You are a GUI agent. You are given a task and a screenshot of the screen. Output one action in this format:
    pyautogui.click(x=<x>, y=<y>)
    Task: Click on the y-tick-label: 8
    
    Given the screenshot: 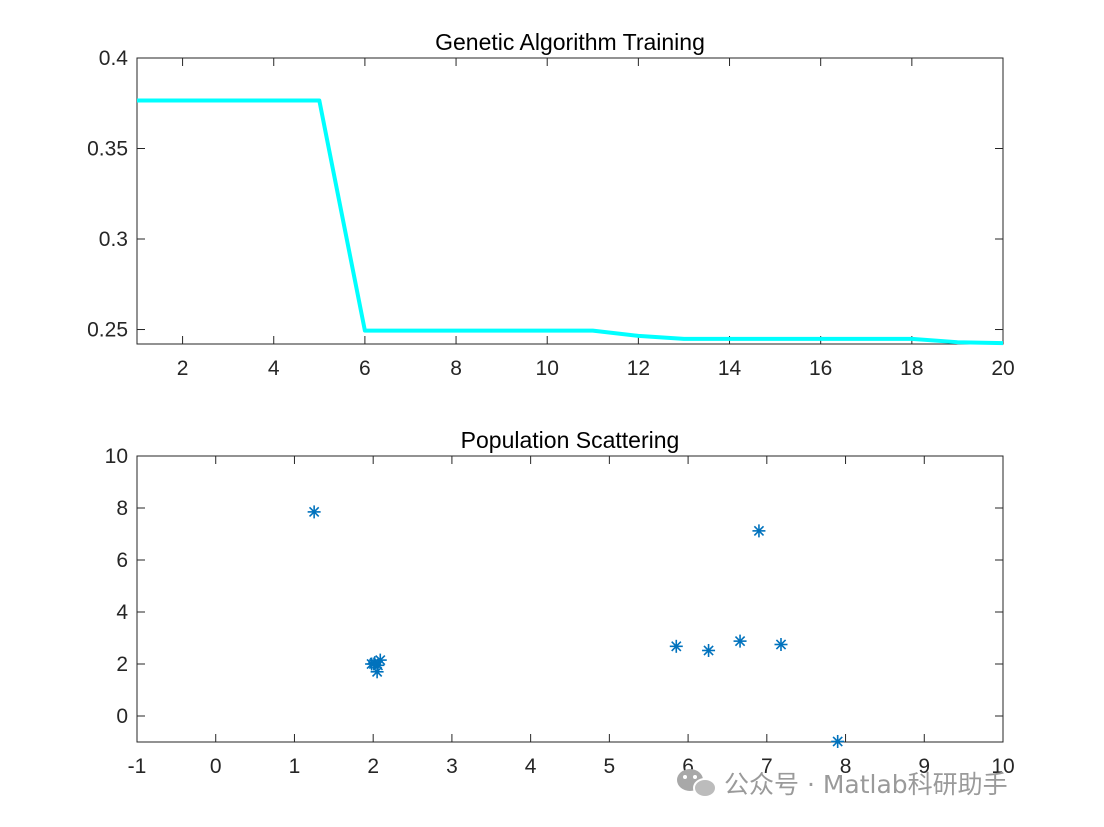 What is the action you would take?
    pyautogui.click(x=122, y=508)
    